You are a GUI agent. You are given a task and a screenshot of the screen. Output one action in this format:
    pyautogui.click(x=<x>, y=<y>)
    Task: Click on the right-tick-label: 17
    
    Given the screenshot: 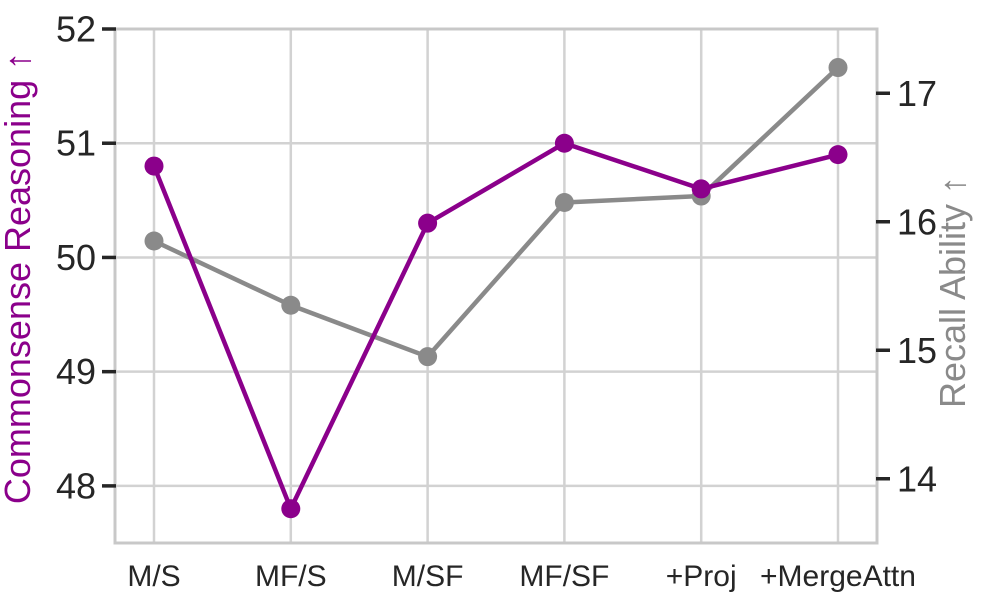 What is the action you would take?
    pyautogui.click(x=917, y=93)
    